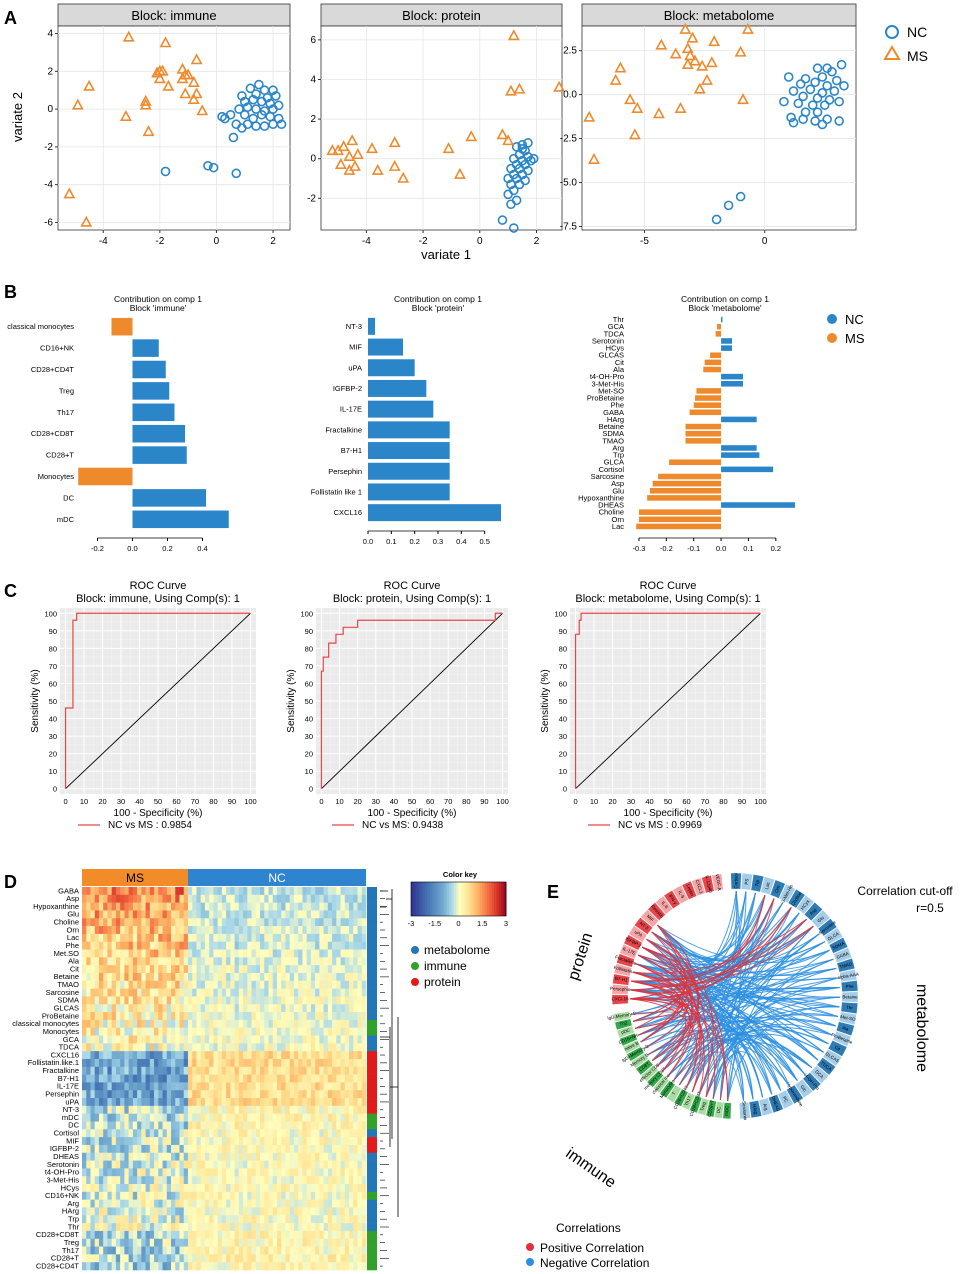  What do you see at coordinates (729, 1038) in the screenshot?
I see `e-link-negative` at bounding box center [729, 1038].